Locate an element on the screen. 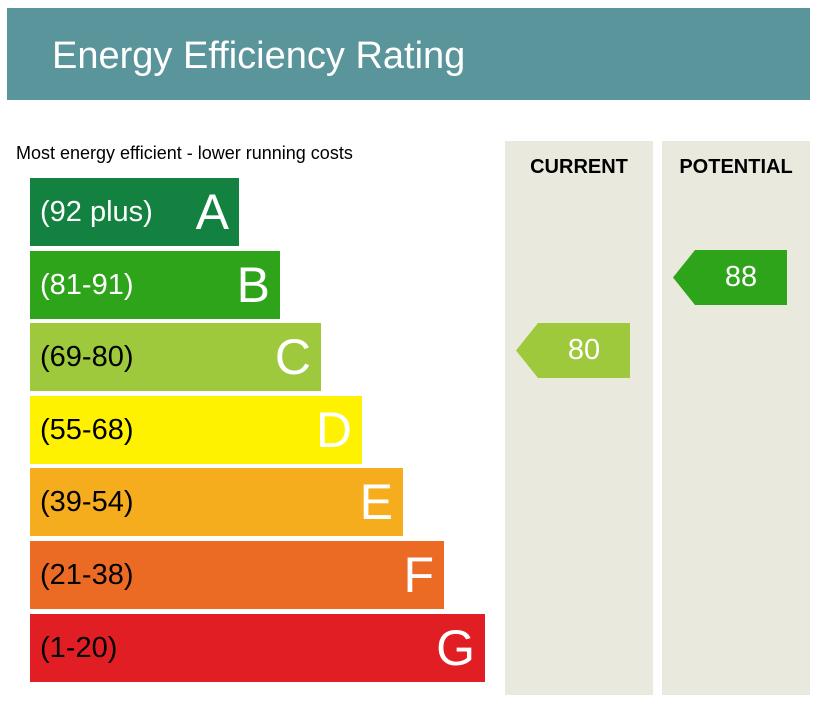 This screenshot has width=824, height=706. potential-rating-arrow-marker is located at coordinates (730, 278).